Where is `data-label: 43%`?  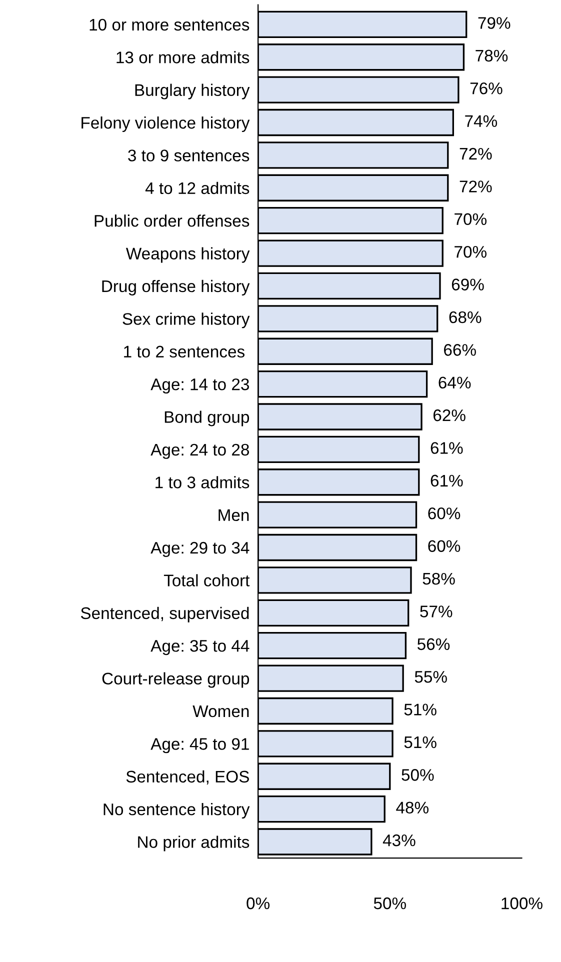
data-label: 43% is located at coordinates (399, 840).